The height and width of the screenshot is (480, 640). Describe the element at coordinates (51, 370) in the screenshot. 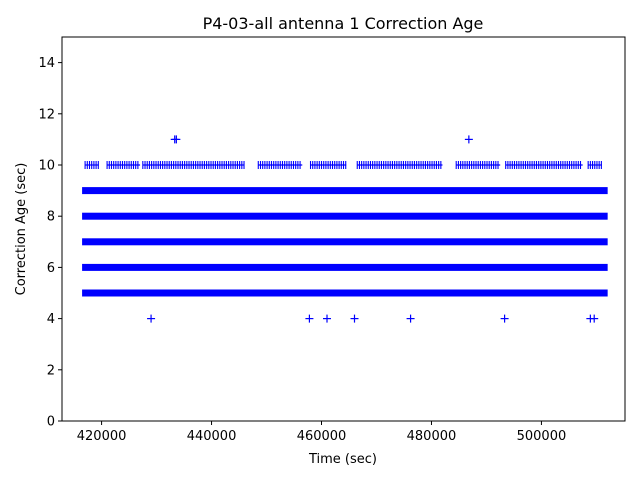

I see `y-tick-label: 2` at that location.